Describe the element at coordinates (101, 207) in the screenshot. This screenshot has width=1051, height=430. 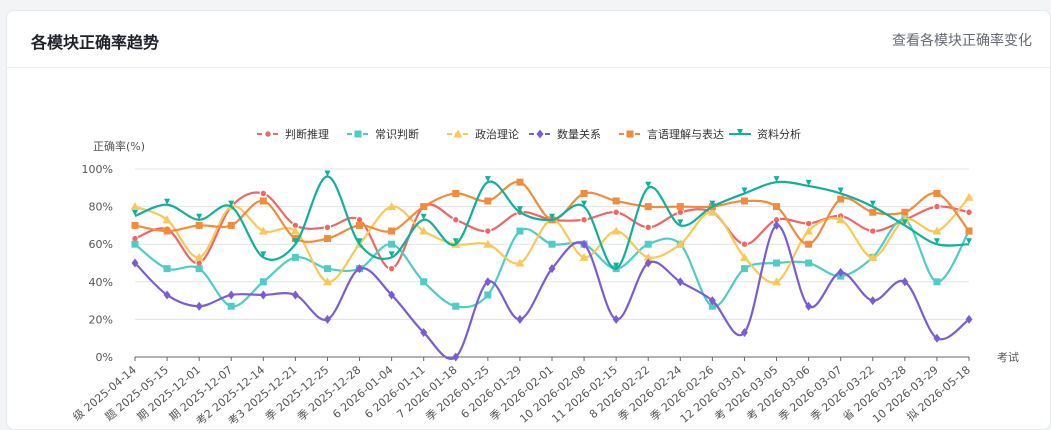
I see `y-tick-label: 80%` at that location.